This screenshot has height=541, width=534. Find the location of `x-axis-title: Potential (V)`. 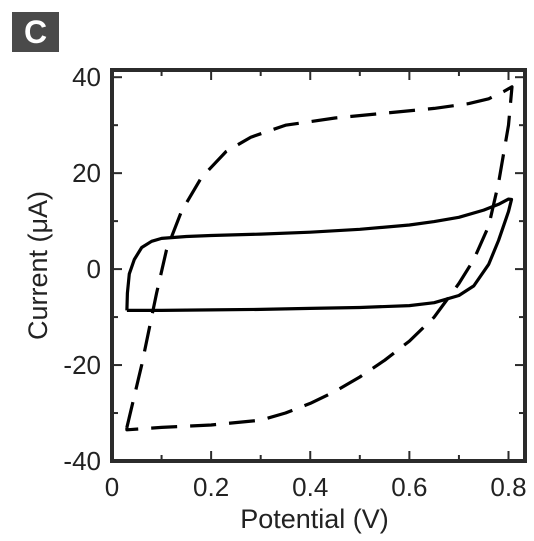

x-axis-title: Potential (V) is located at coordinates (314, 519).